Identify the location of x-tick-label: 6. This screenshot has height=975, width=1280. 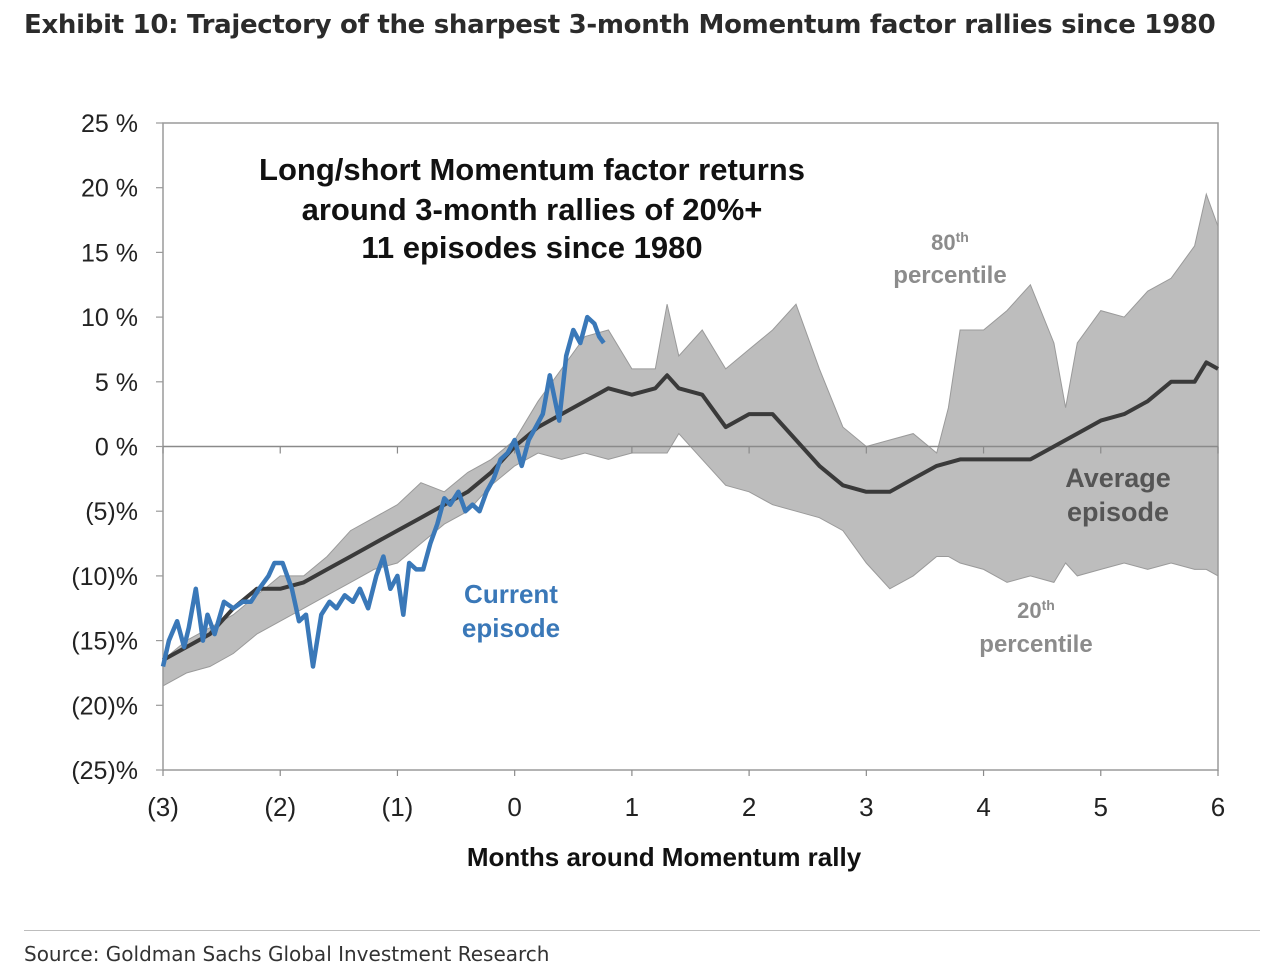
(1218, 807).